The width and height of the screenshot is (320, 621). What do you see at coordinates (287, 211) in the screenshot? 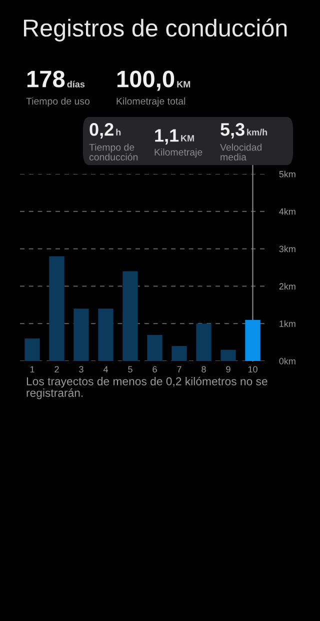
I see `y-tick-label: 4km` at bounding box center [287, 211].